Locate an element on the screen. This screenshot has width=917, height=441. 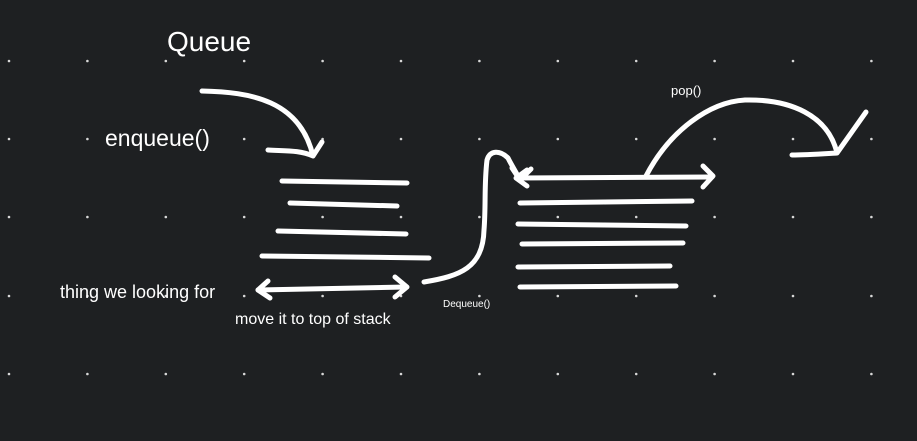
stack is located at coordinates (614, 226).